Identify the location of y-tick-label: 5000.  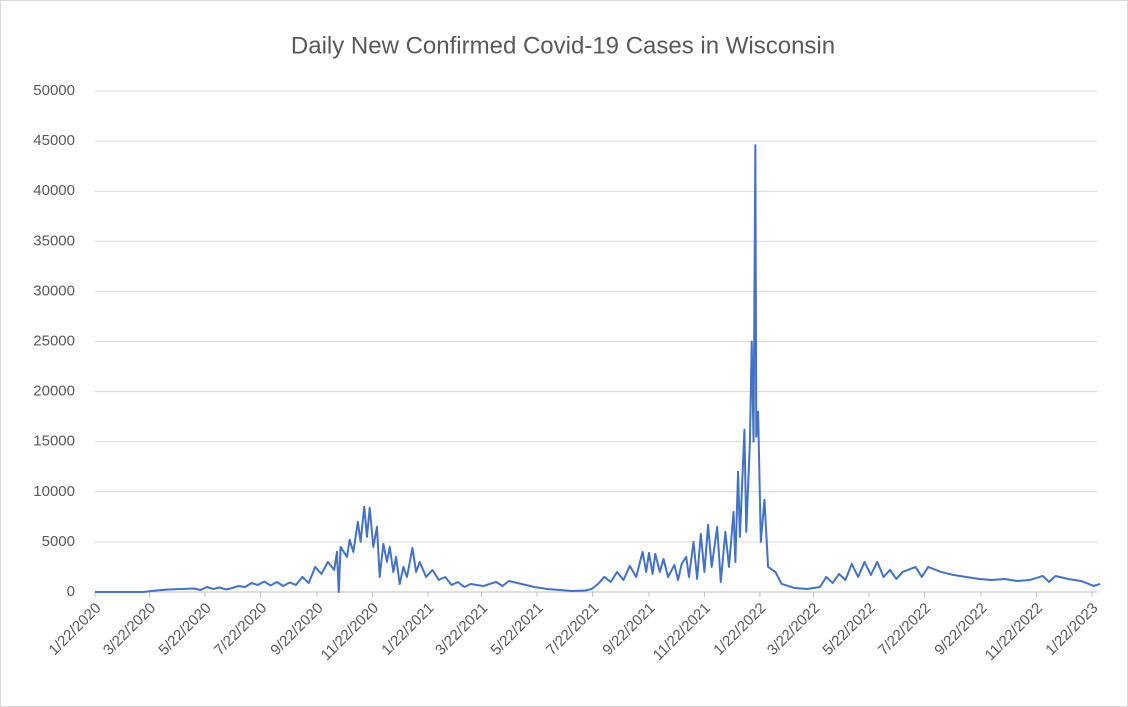
(58, 541).